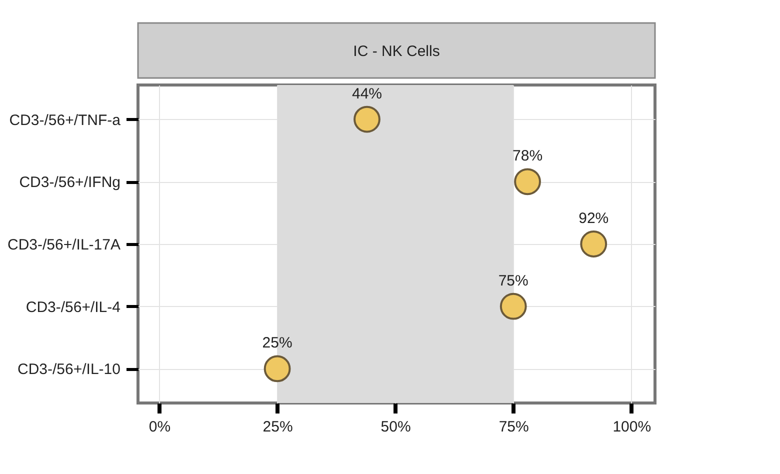 The image size is (780, 474). I want to click on data-label: 75%, so click(513, 281).